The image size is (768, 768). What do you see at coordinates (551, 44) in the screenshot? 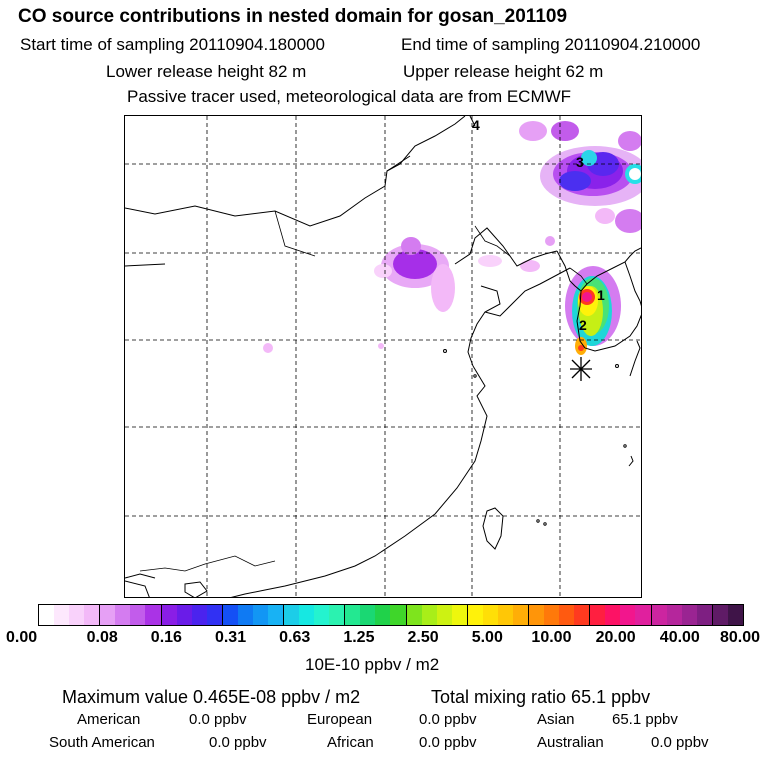
I see `end-time-label: End time of sampling 20110904.210000` at bounding box center [551, 44].